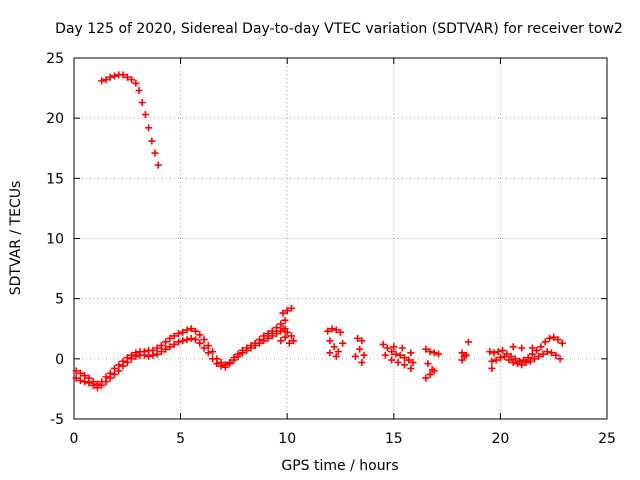 The height and width of the screenshot is (480, 640). I want to click on y-tick-label: 10, so click(55, 240).